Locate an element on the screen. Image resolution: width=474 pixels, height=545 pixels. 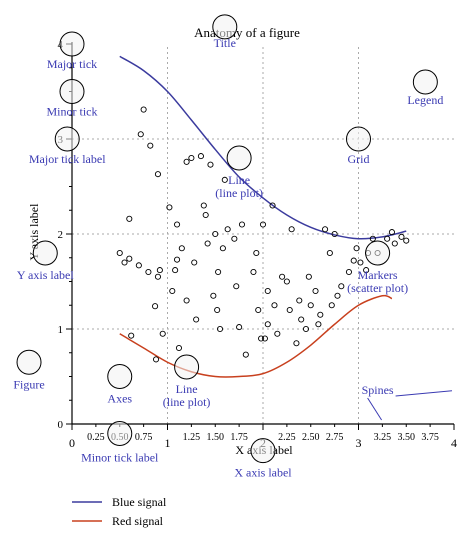
chart-title: Anatomy of a figure is located at coordinates (247, 32).